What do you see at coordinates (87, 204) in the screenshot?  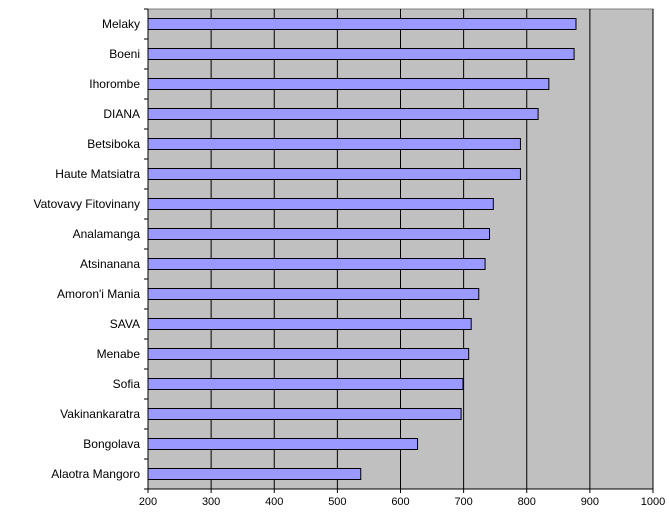 I see `category-label: Vatovavy Fitovinany` at bounding box center [87, 204].